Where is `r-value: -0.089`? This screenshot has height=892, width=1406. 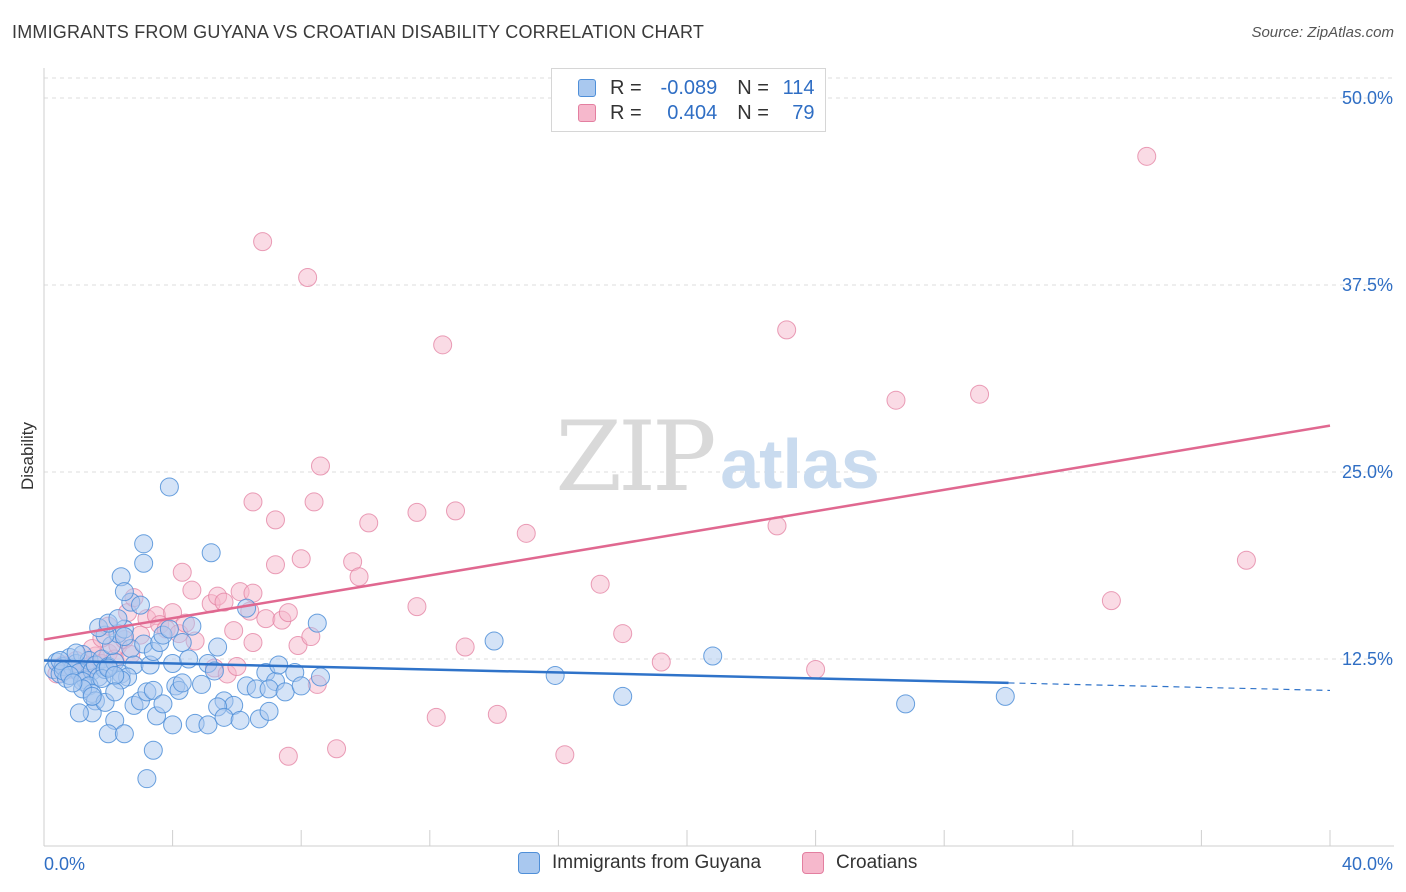
r-value: -0.089 is located at coordinates (689, 87).